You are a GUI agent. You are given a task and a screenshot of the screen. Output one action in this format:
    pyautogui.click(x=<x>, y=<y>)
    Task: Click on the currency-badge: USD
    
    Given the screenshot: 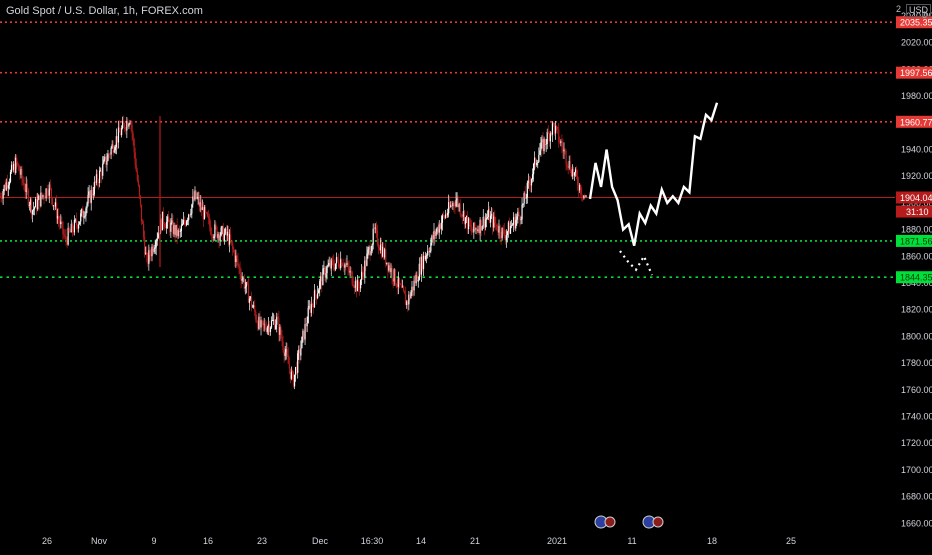 What is the action you would take?
    pyautogui.click(x=919, y=10)
    